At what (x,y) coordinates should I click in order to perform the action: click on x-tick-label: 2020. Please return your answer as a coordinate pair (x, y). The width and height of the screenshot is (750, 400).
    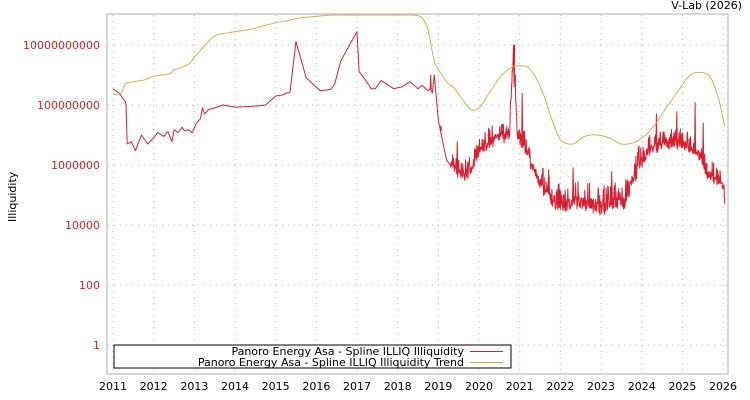
    Looking at the image, I should click on (479, 386).